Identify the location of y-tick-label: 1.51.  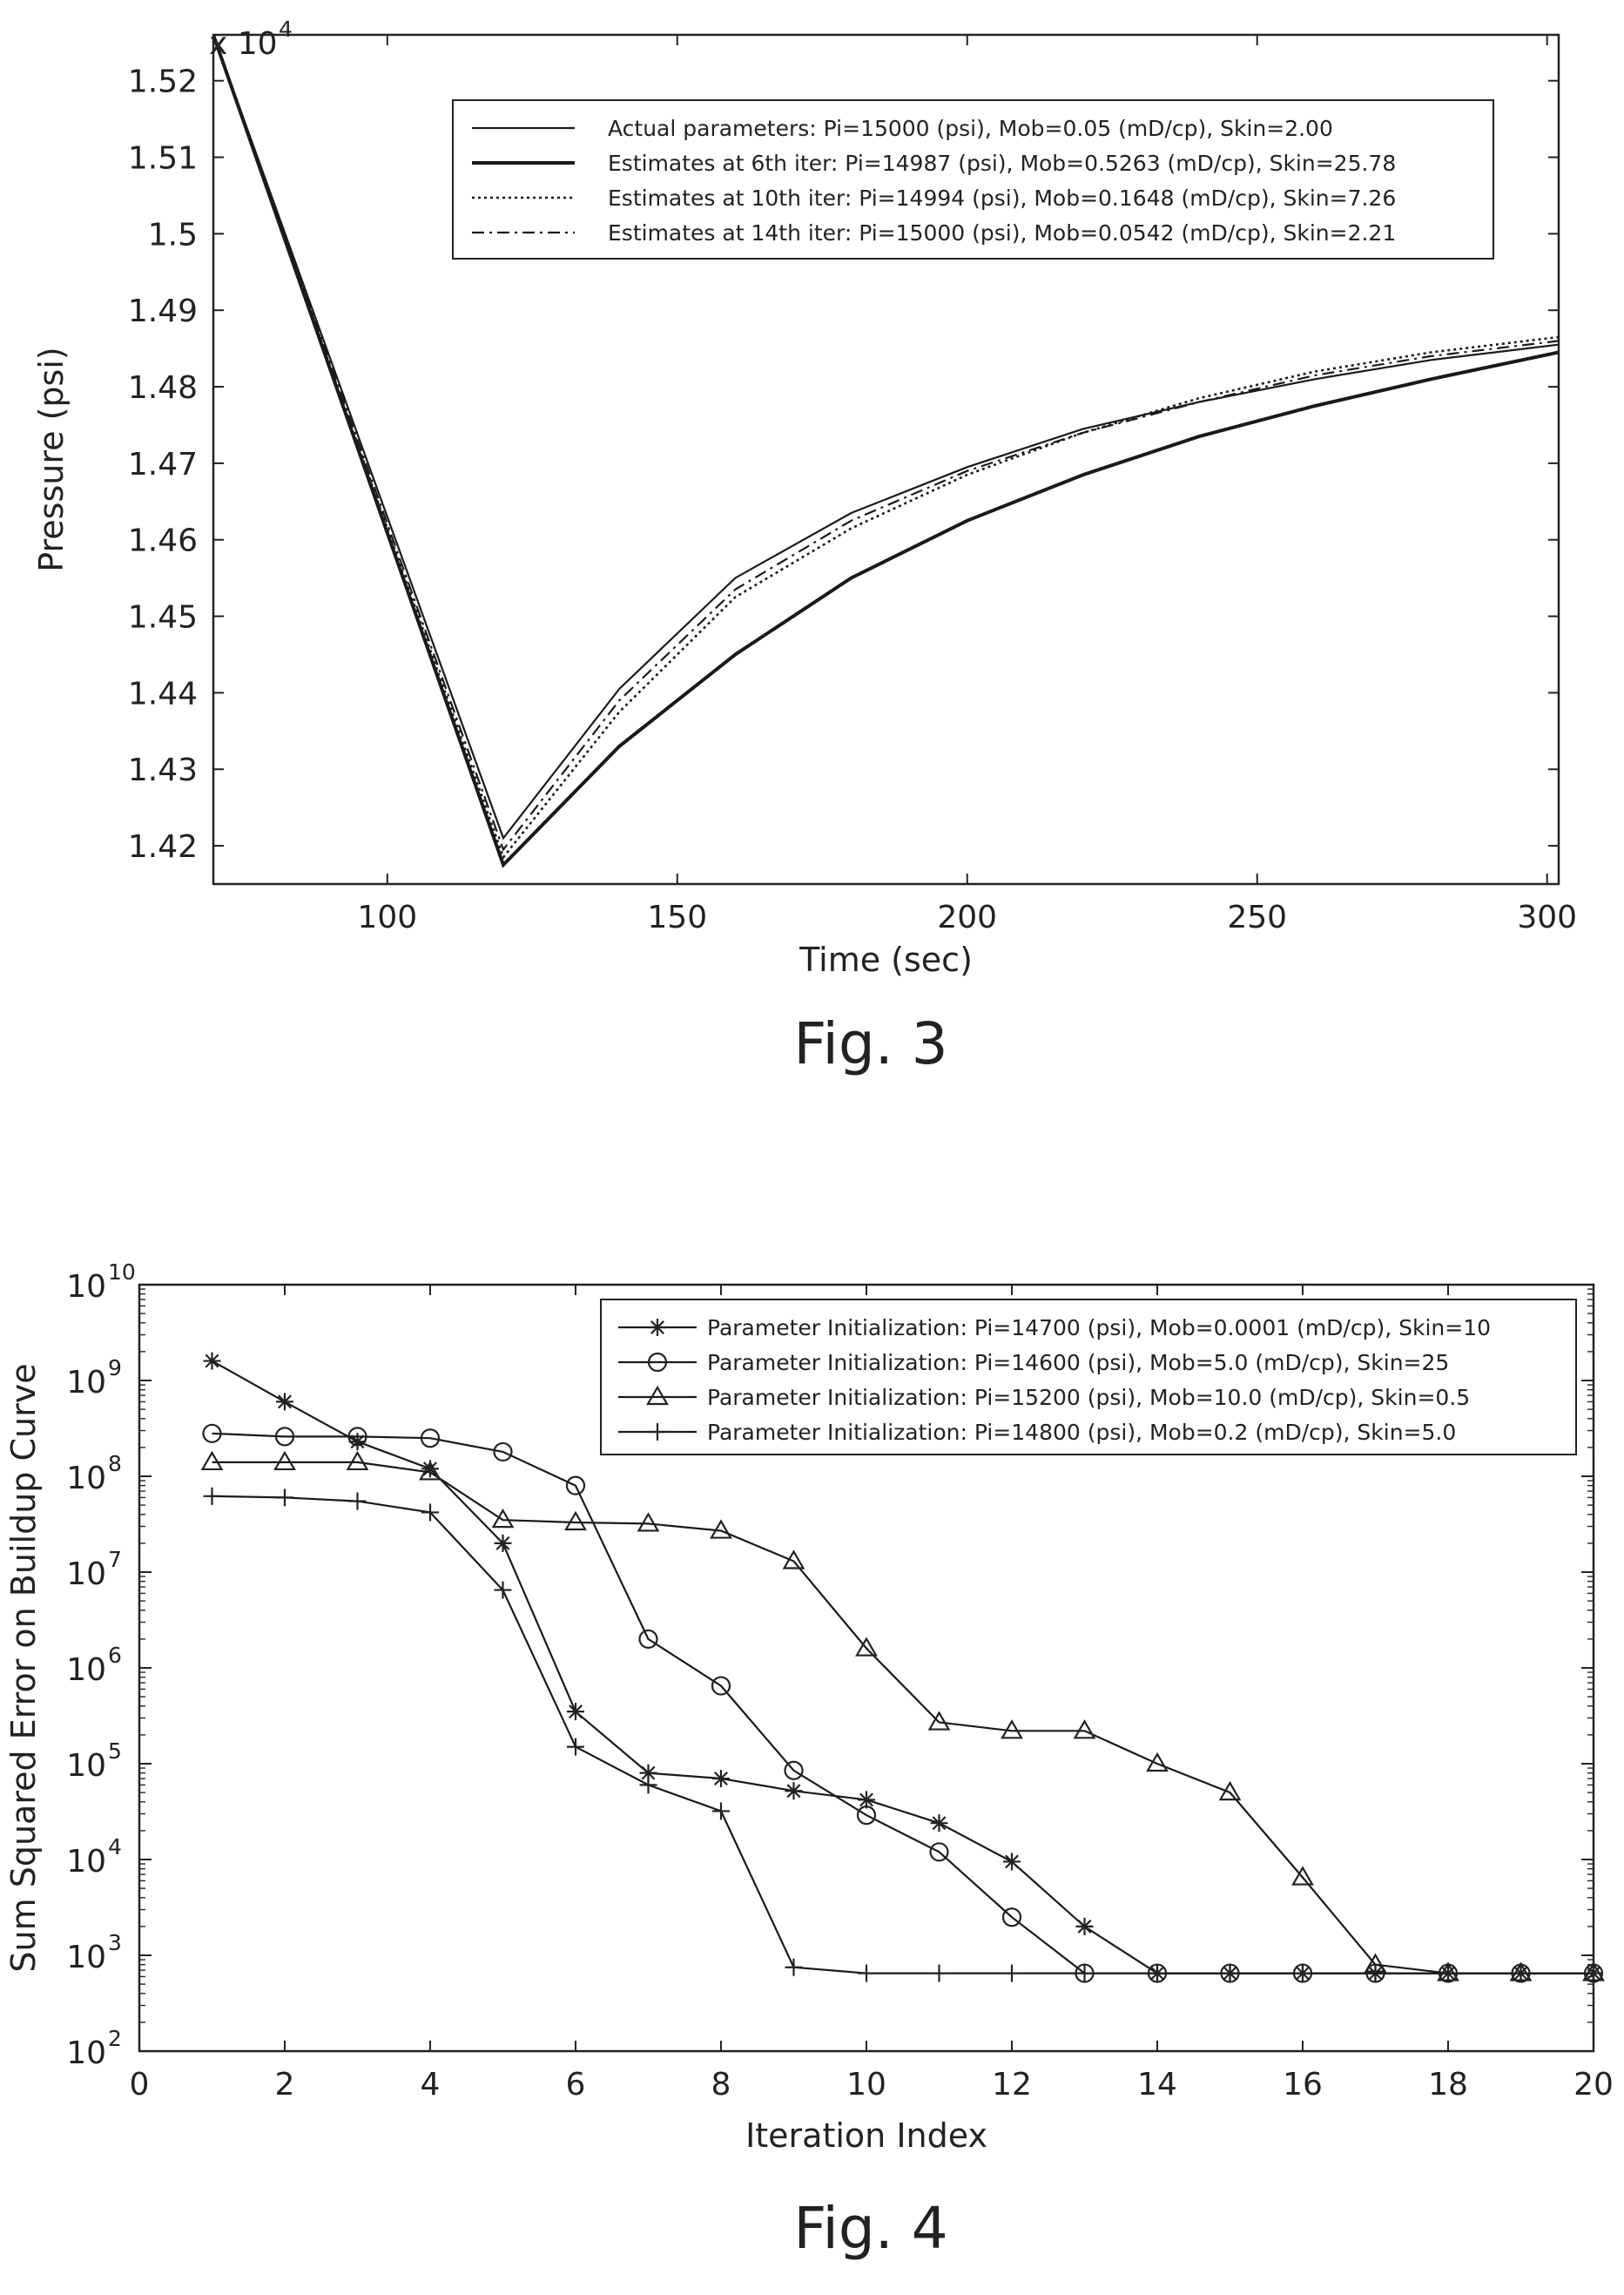
(163, 159).